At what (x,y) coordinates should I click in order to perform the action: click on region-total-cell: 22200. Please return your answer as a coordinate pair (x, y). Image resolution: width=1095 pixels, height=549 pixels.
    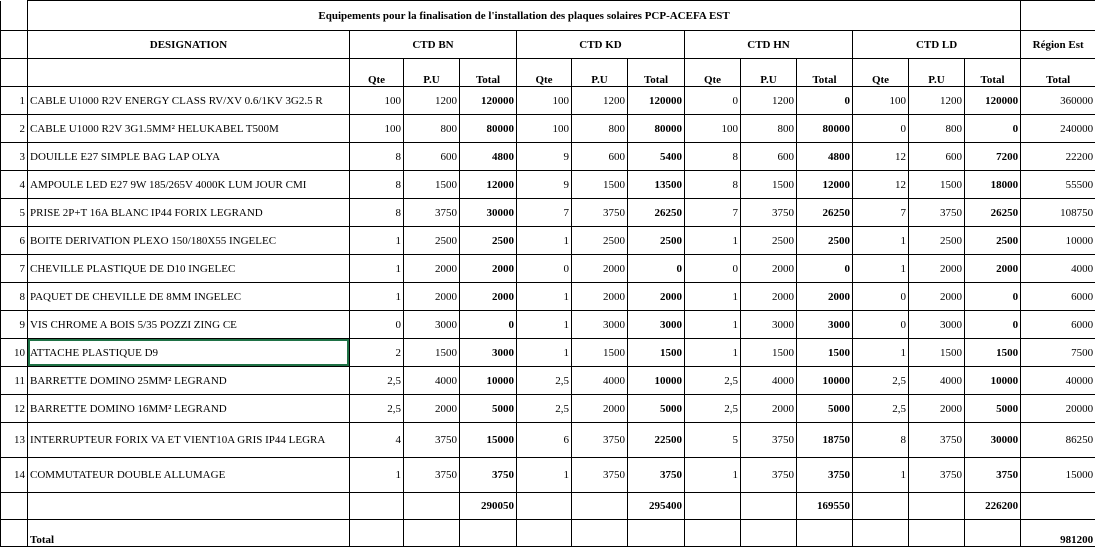
    Looking at the image, I should click on (1057, 156).